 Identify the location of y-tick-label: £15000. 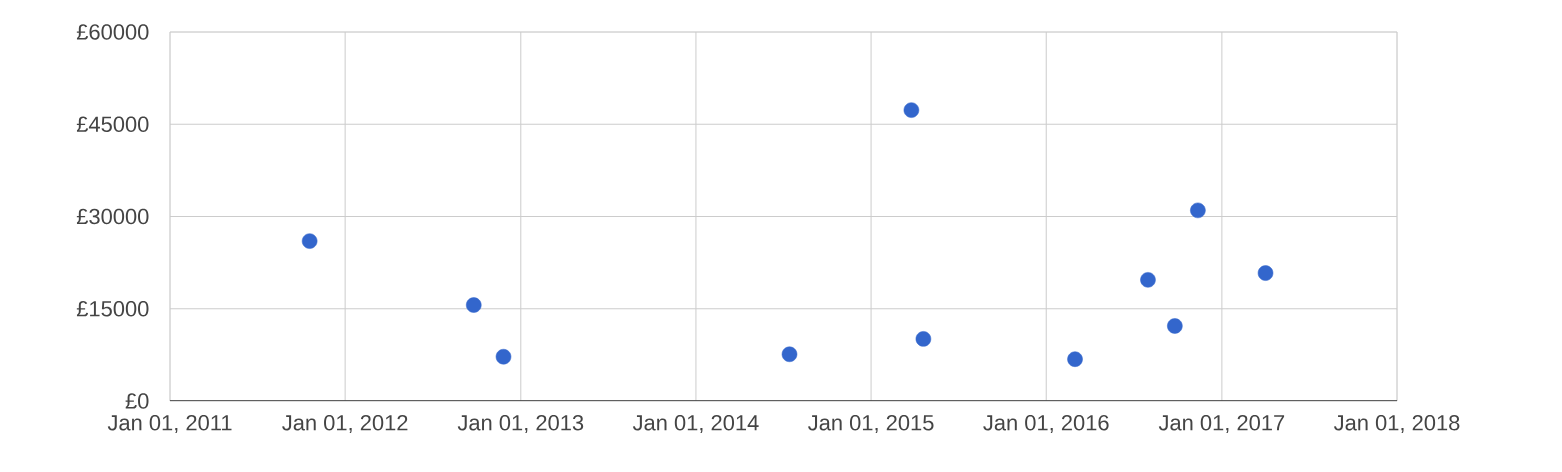
(112, 308).